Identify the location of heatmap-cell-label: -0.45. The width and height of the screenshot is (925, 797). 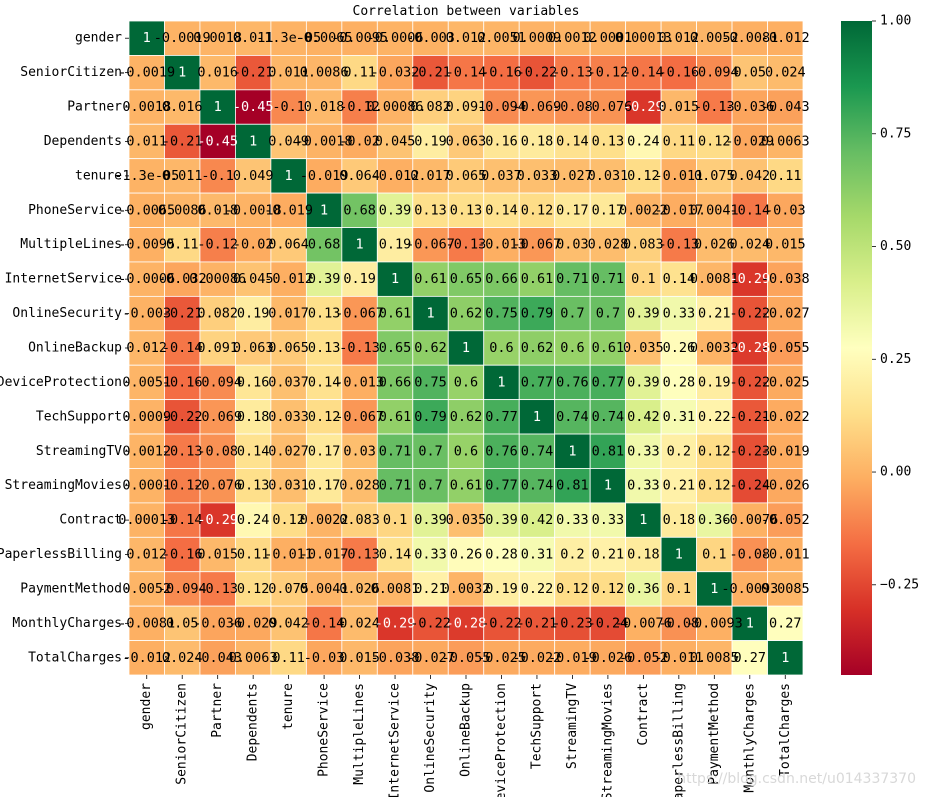
(217, 141).